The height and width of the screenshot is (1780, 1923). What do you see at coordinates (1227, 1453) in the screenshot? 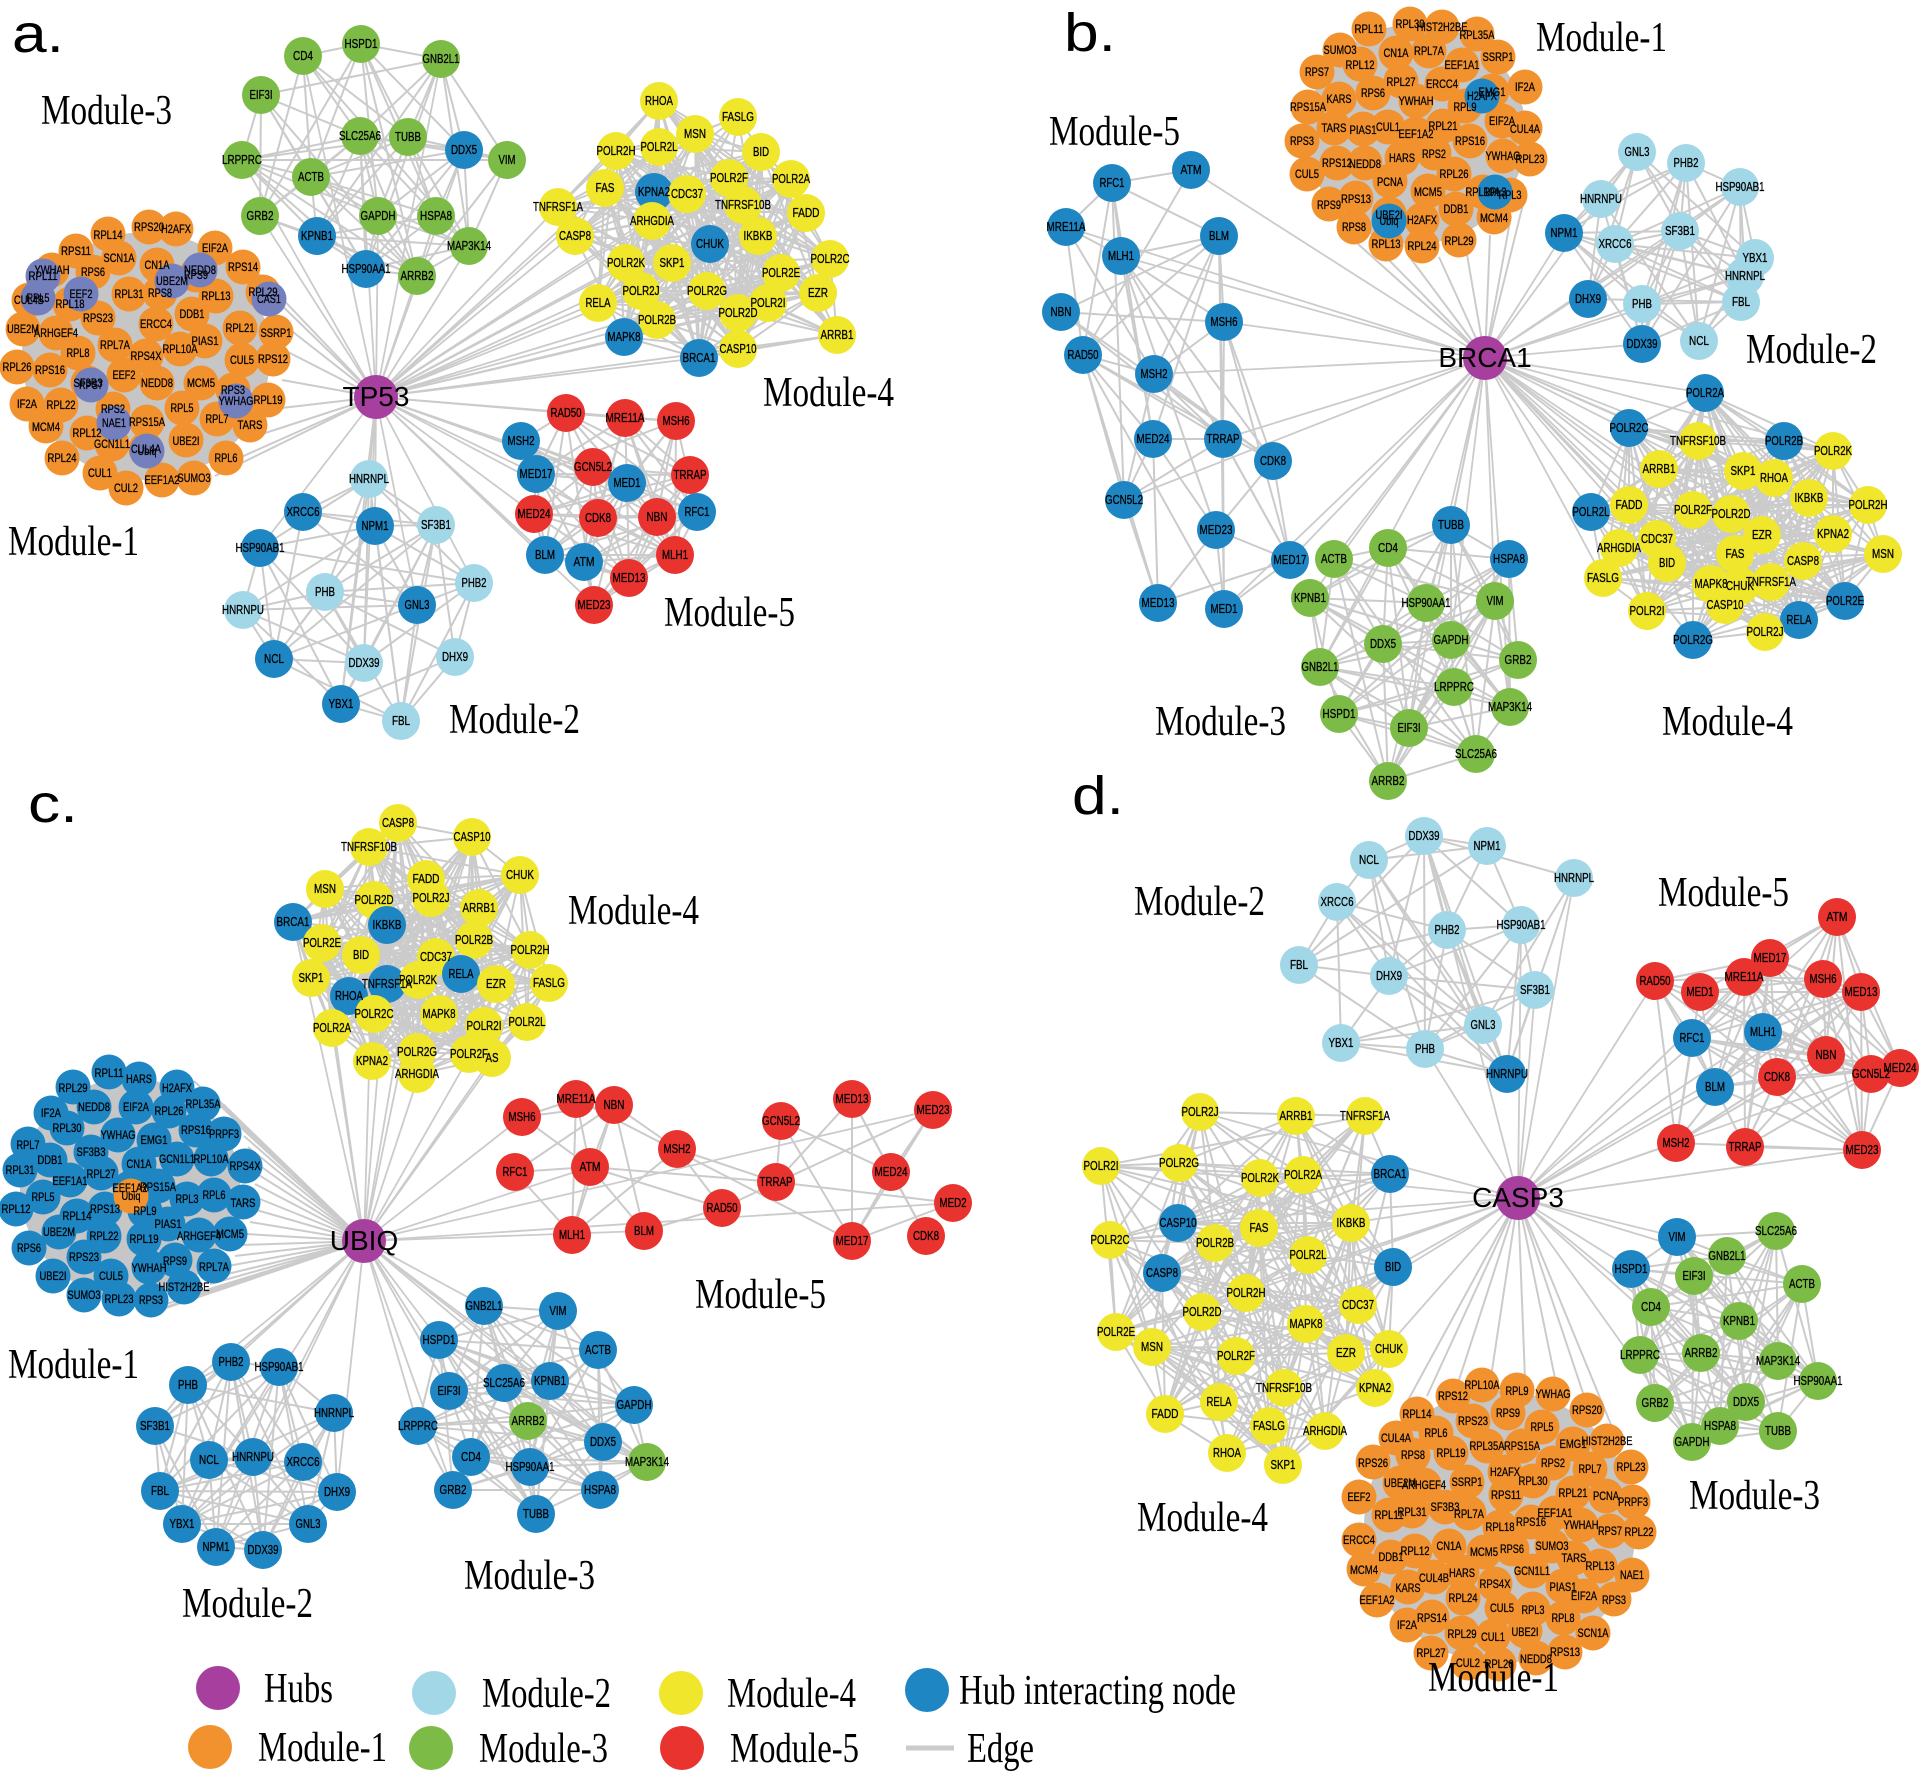
I see `svg-text: RHOA` at bounding box center [1227, 1453].